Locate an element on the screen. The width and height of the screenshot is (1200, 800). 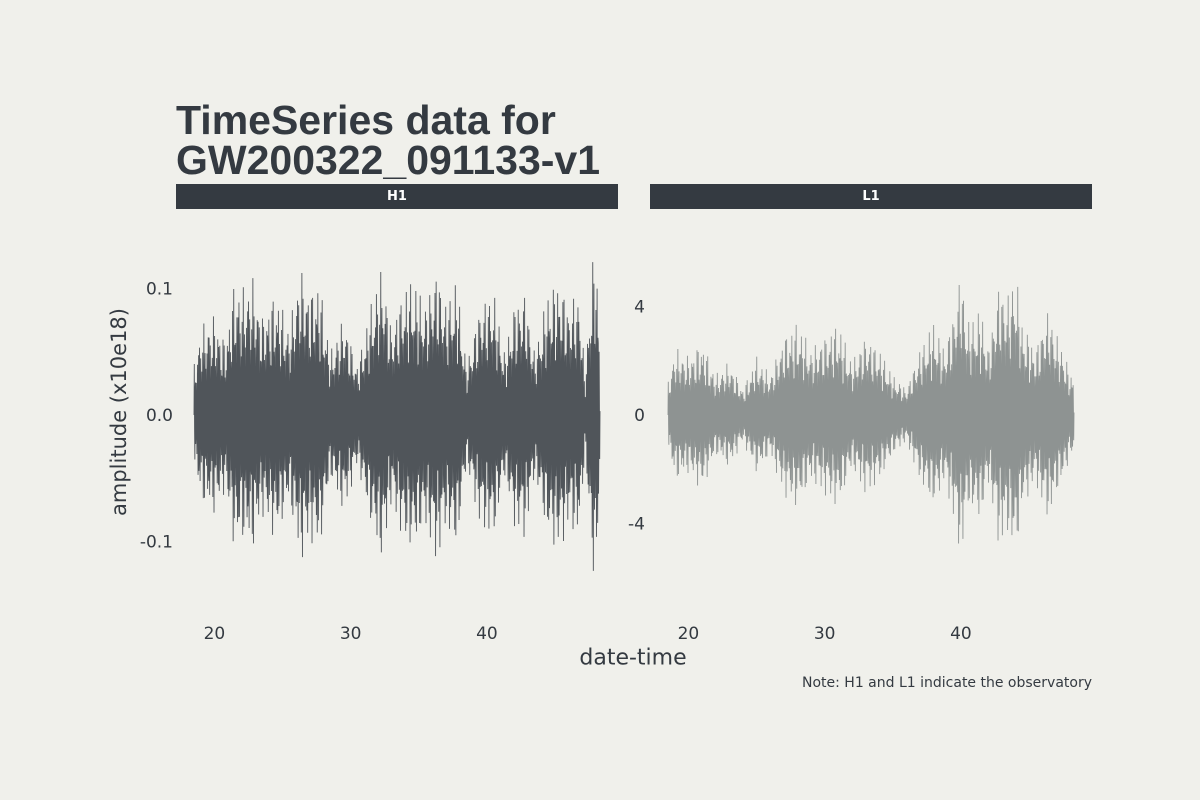
y-tick-label-h1: 0.0 is located at coordinates (159, 416).